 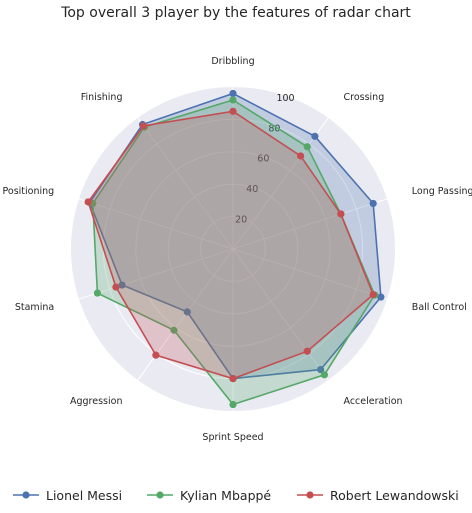 What do you see at coordinates (439, 307) in the screenshot?
I see `category-label: Ball Control` at bounding box center [439, 307].